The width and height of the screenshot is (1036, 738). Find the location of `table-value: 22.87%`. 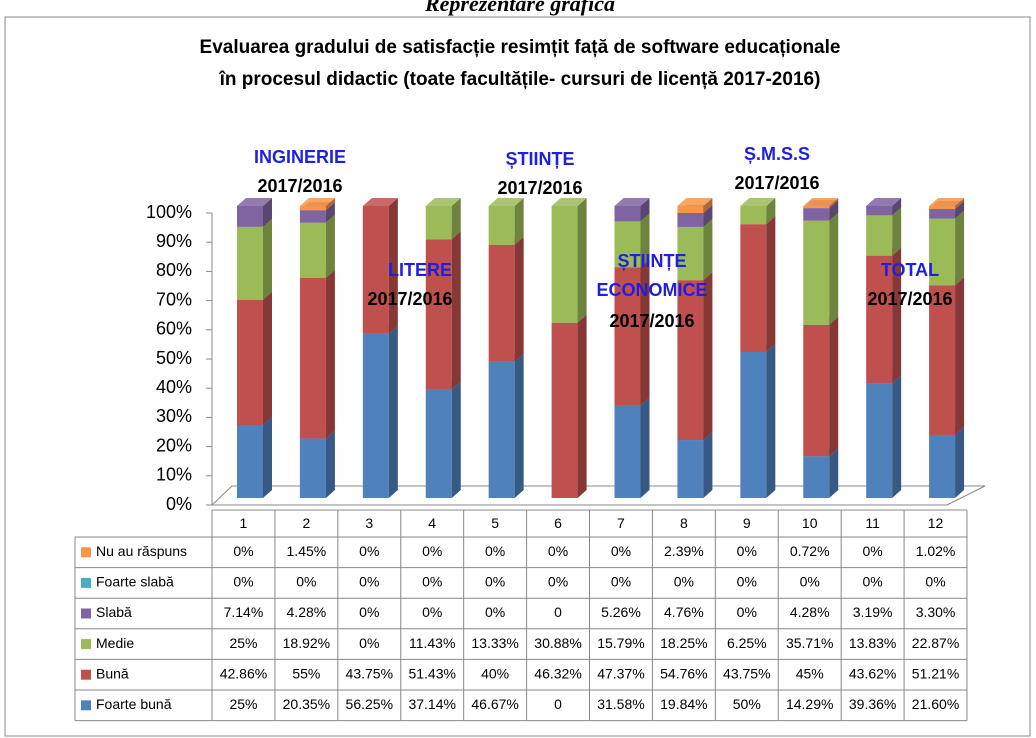

table-value: 22.87% is located at coordinates (935, 643).